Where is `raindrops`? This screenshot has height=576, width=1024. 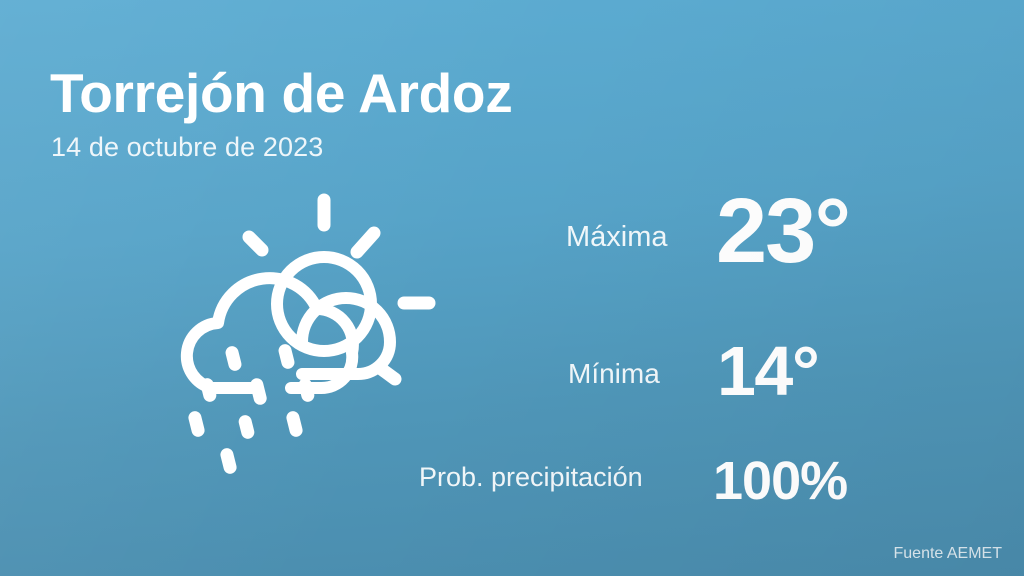 raindrops is located at coordinates (251, 409).